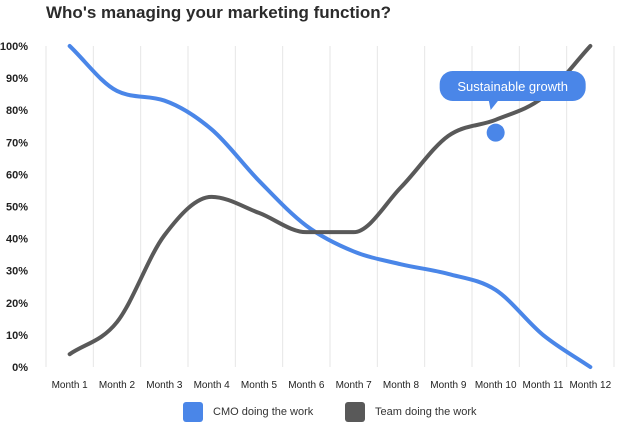 Image resolution: width=620 pixels, height=424 pixels. What do you see at coordinates (401, 385) in the screenshot?
I see `x-tick-label: Month 8` at bounding box center [401, 385].